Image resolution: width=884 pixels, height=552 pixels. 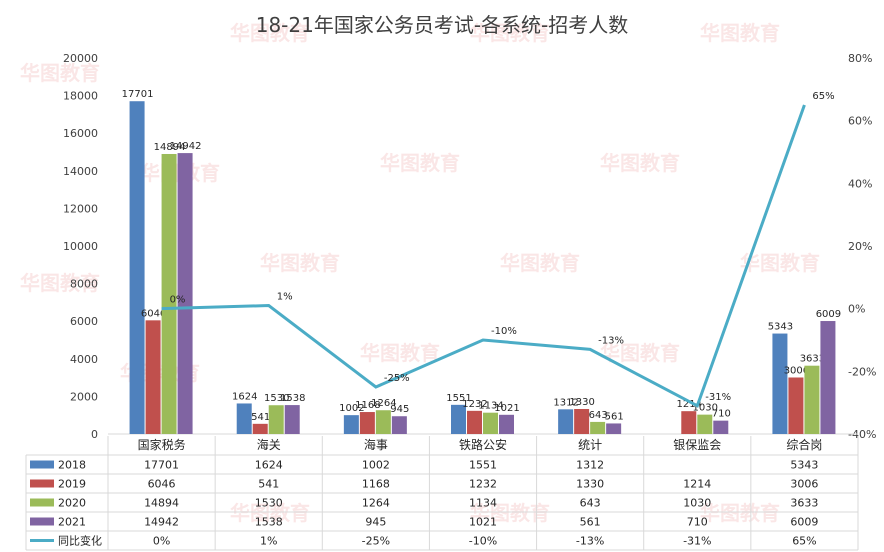 I want to click on table-cell: 1538, so click(x=269, y=522).